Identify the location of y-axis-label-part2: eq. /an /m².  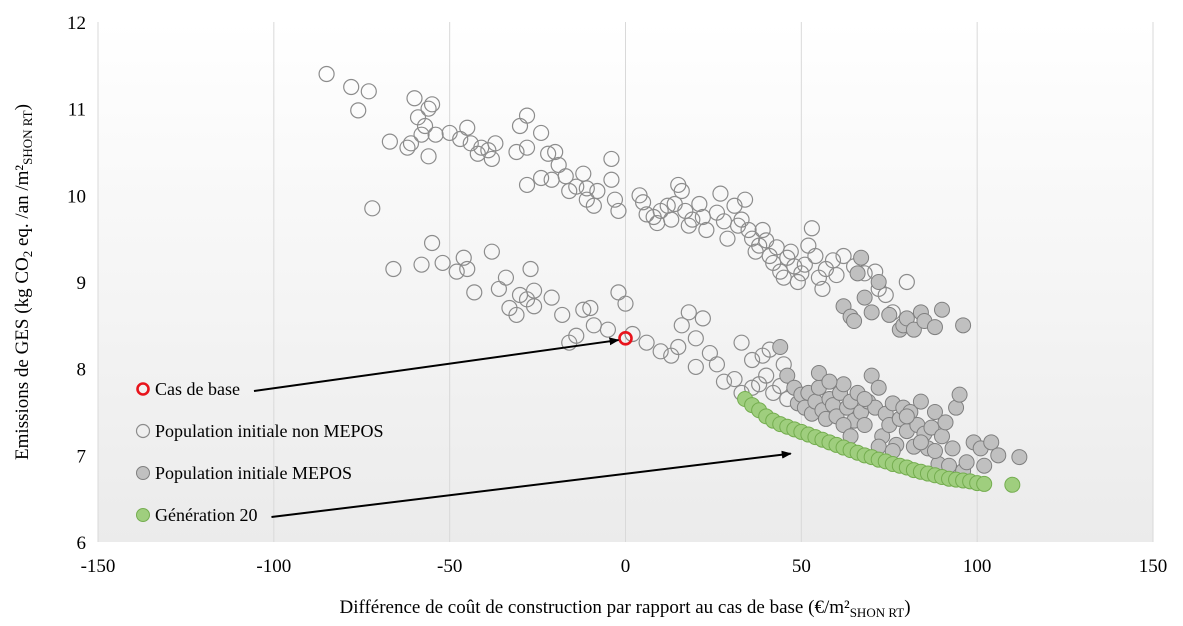
(22, 208).